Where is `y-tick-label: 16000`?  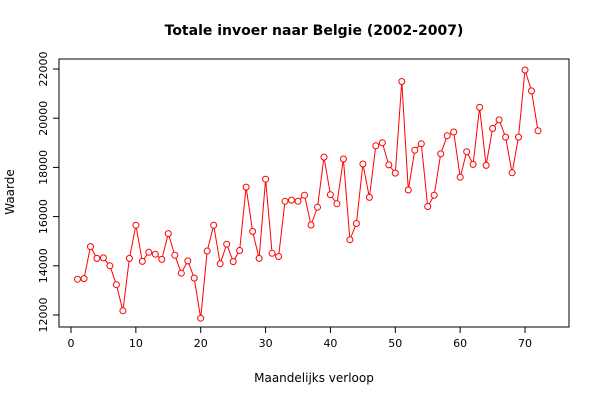
y-tick-label: 16000 is located at coordinates (43, 216).